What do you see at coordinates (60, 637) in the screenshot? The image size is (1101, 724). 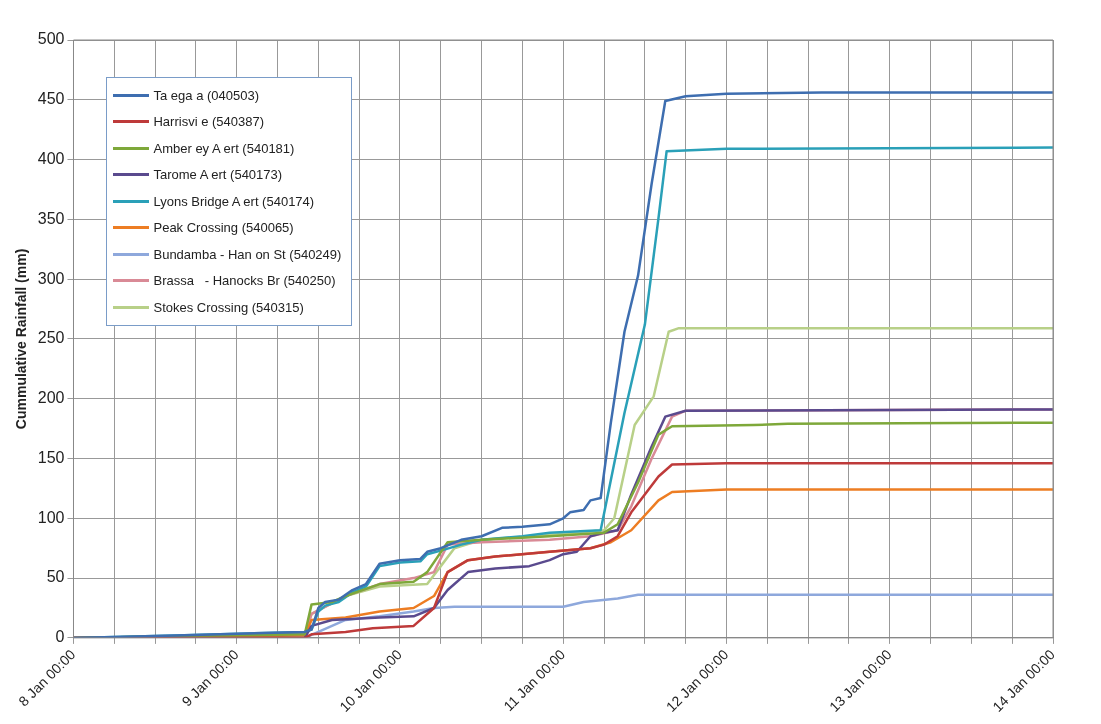 I see `y-tick-label: 0` at bounding box center [60, 637].